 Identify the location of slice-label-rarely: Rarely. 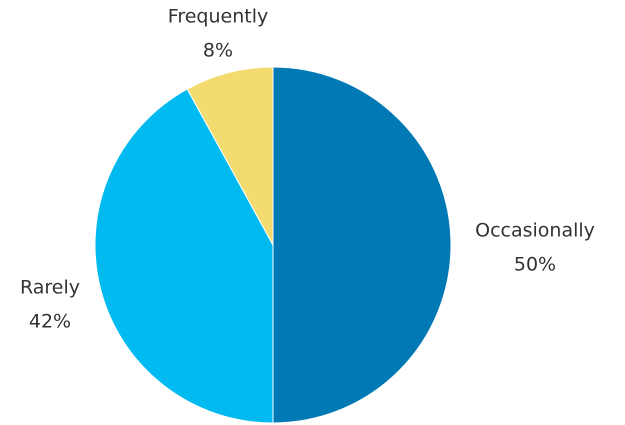
(50, 288).